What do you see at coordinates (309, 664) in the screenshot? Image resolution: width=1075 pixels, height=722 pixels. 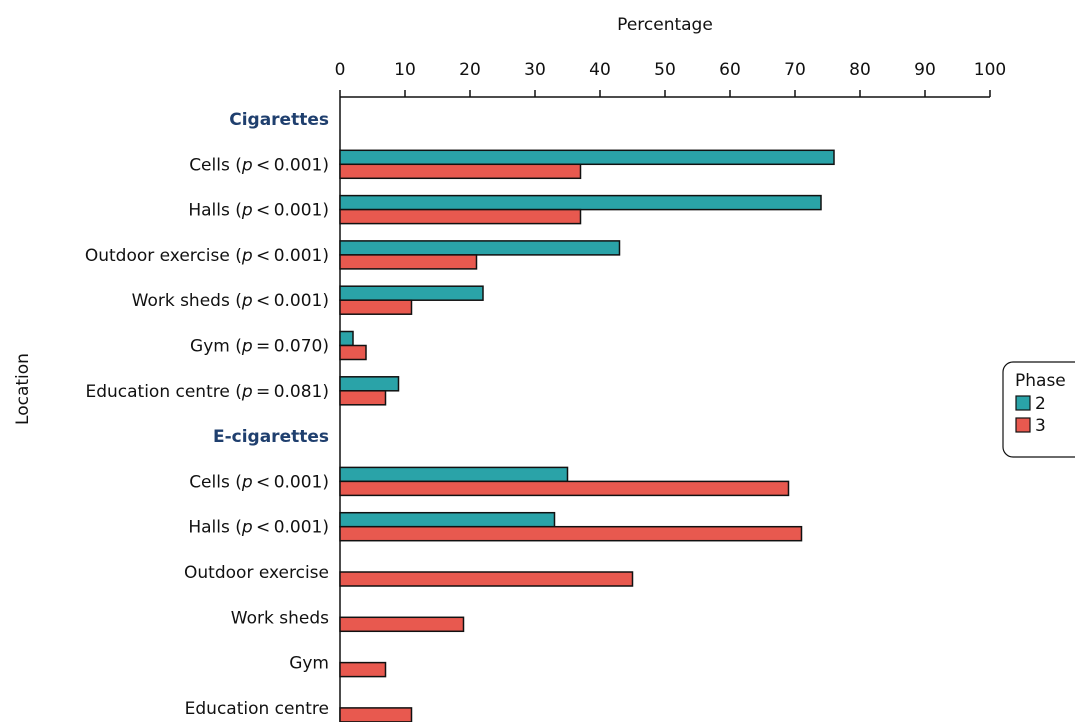 I see `category-label: Gym` at bounding box center [309, 664].